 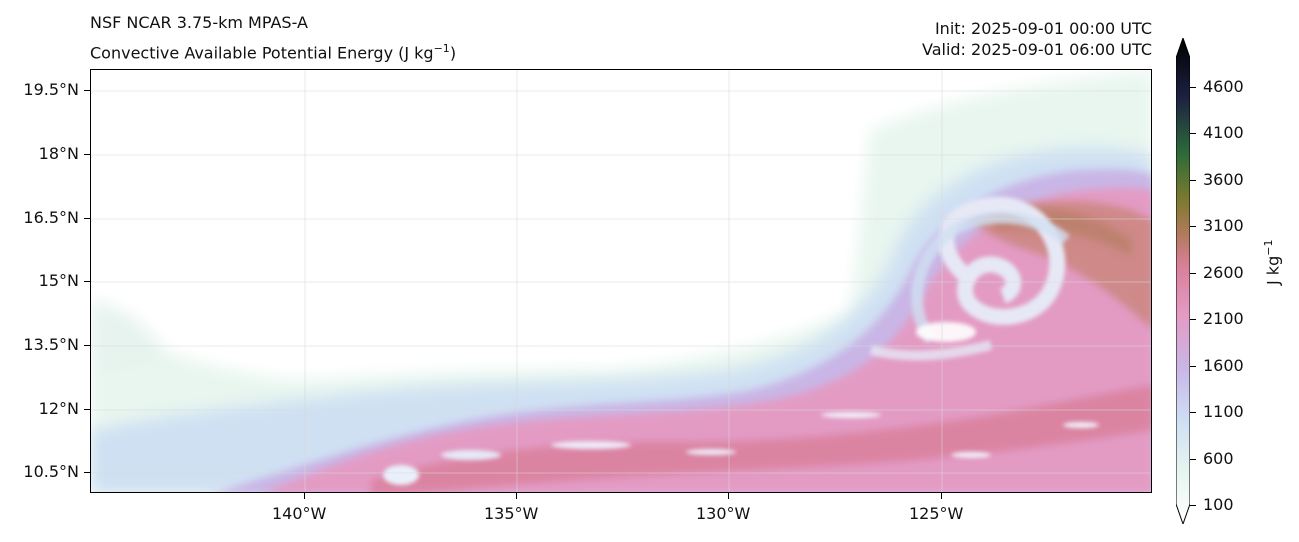 I want to click on convective-spots, so click(x=741, y=448).